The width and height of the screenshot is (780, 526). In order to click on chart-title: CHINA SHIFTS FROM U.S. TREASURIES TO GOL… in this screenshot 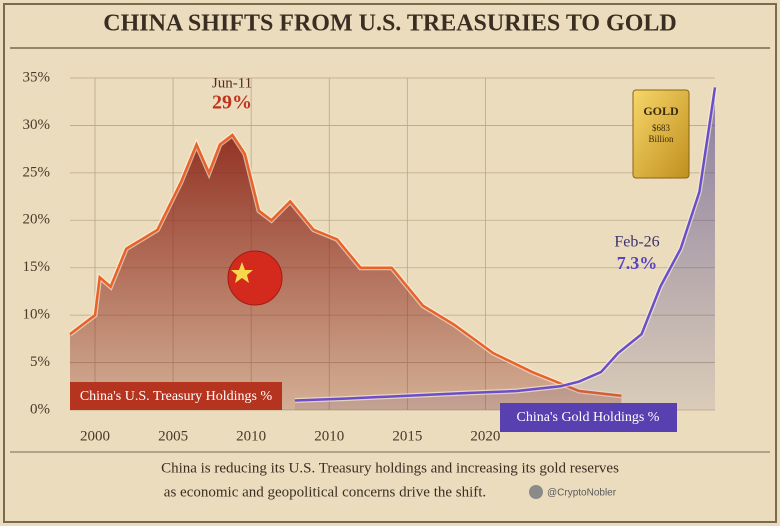, I will do `click(389, 24)`.